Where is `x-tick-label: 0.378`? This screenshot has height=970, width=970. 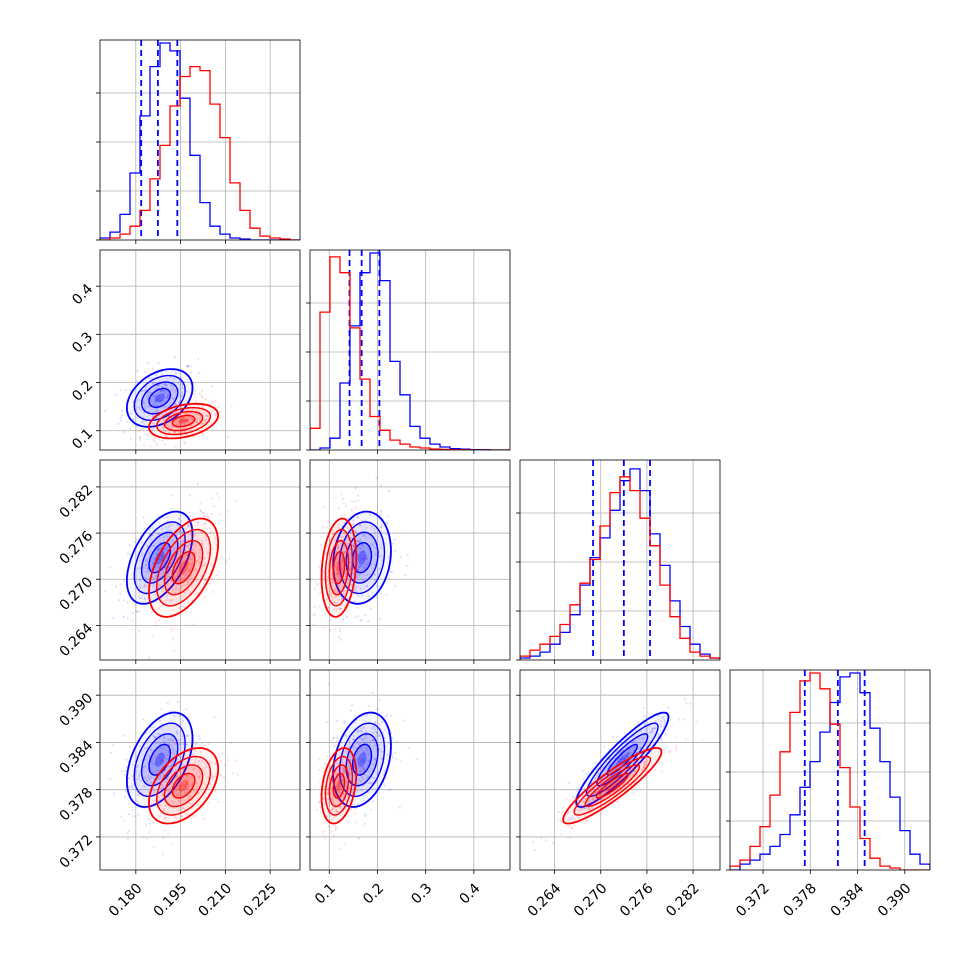 x-tick-label: 0.378 is located at coordinates (800, 900).